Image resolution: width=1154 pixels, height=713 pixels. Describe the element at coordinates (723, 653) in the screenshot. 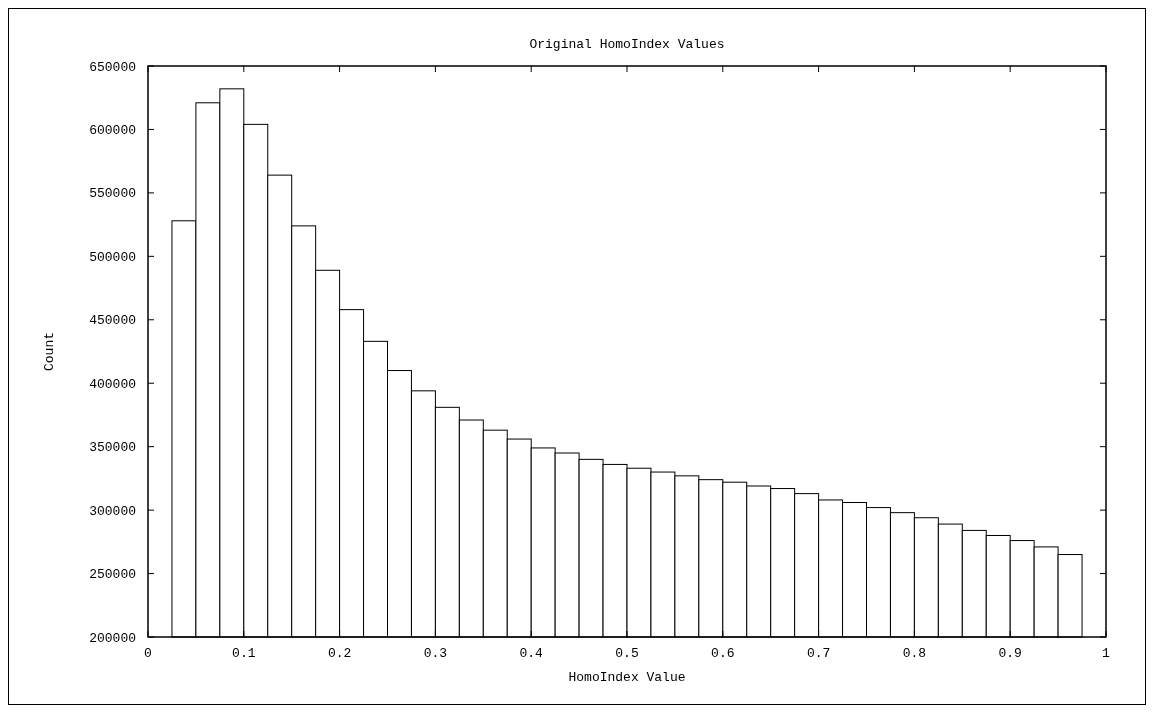

I see `x-tick-label: 0.6` at that location.